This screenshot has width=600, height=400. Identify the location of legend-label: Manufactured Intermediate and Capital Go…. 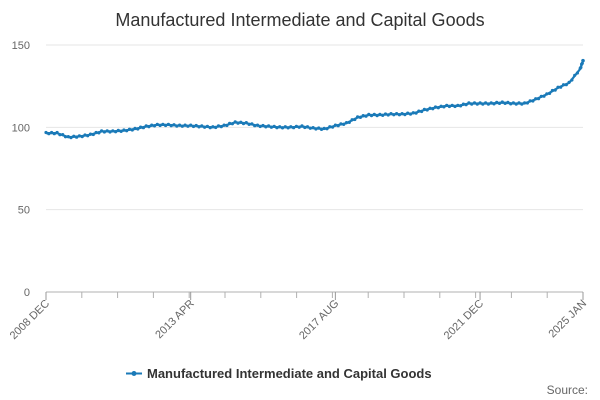
(289, 373).